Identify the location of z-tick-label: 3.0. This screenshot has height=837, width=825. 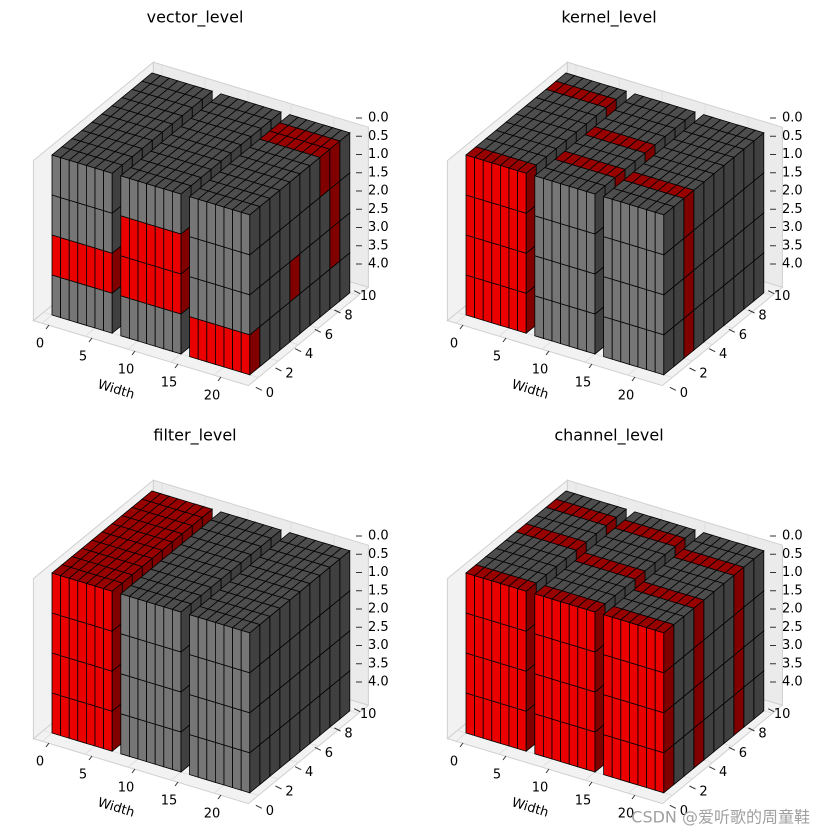
(378, 645).